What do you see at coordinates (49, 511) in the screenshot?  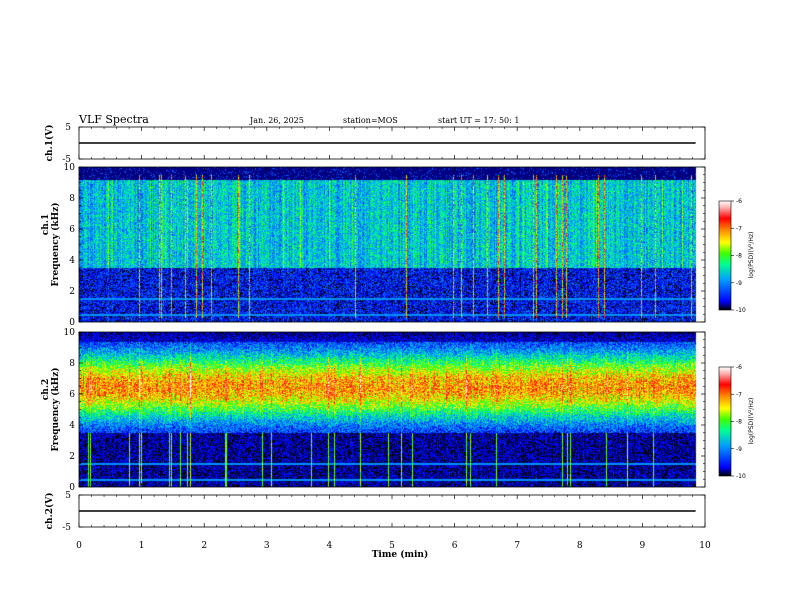 I see `ch2-waveform-ylabel: ch.2(V)` at bounding box center [49, 511].